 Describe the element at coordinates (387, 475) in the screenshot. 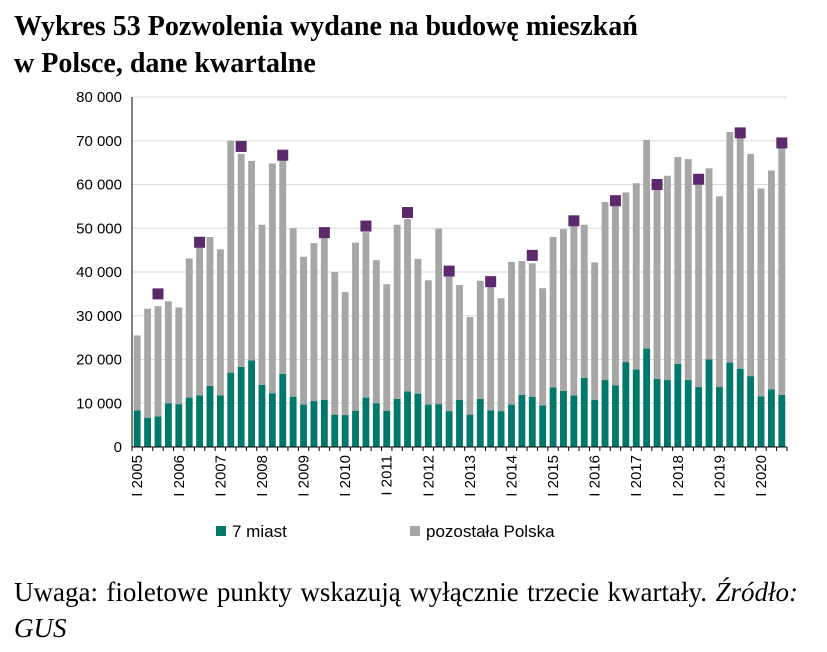

I see `x-tick-label: I 2011` at that location.